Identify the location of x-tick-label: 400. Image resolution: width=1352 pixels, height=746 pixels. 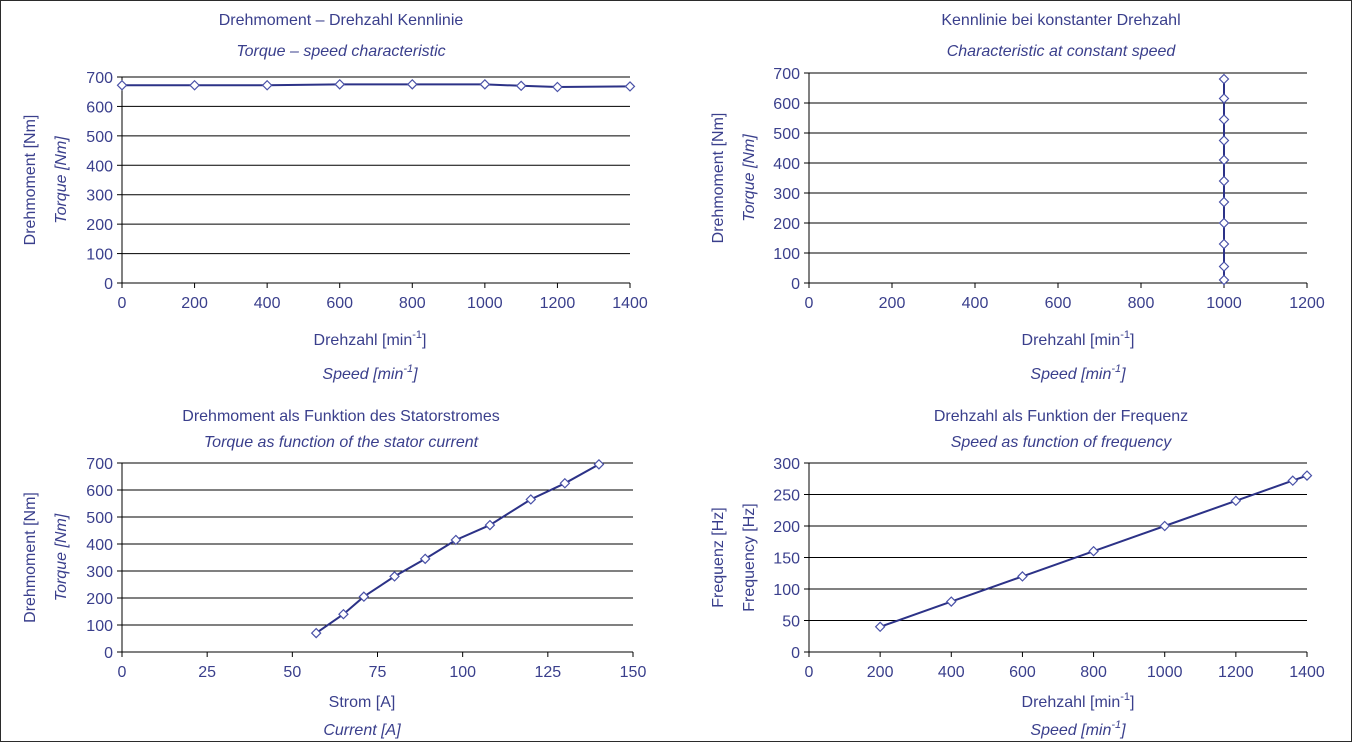
(267, 303).